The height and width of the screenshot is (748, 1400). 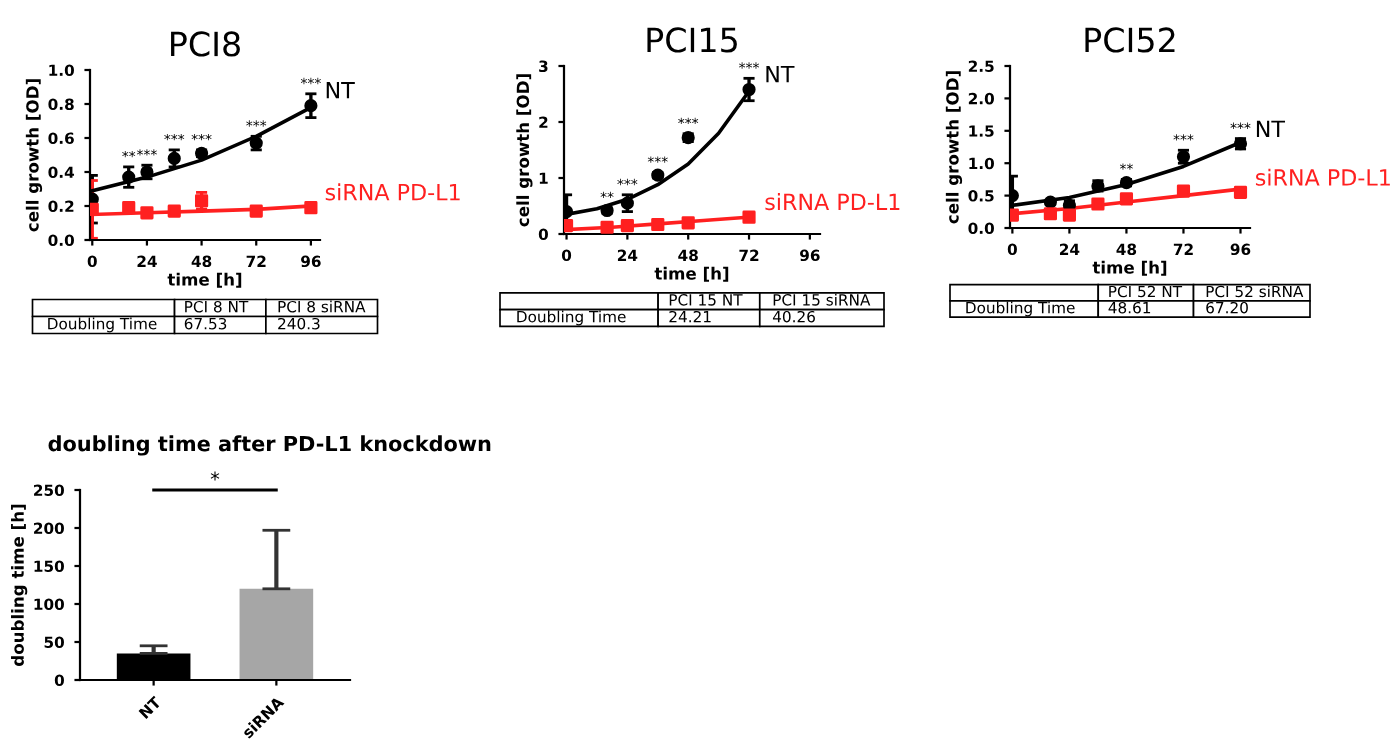 What do you see at coordinates (692, 40) in the screenshot?
I see `chart-title: PCI15` at bounding box center [692, 40].